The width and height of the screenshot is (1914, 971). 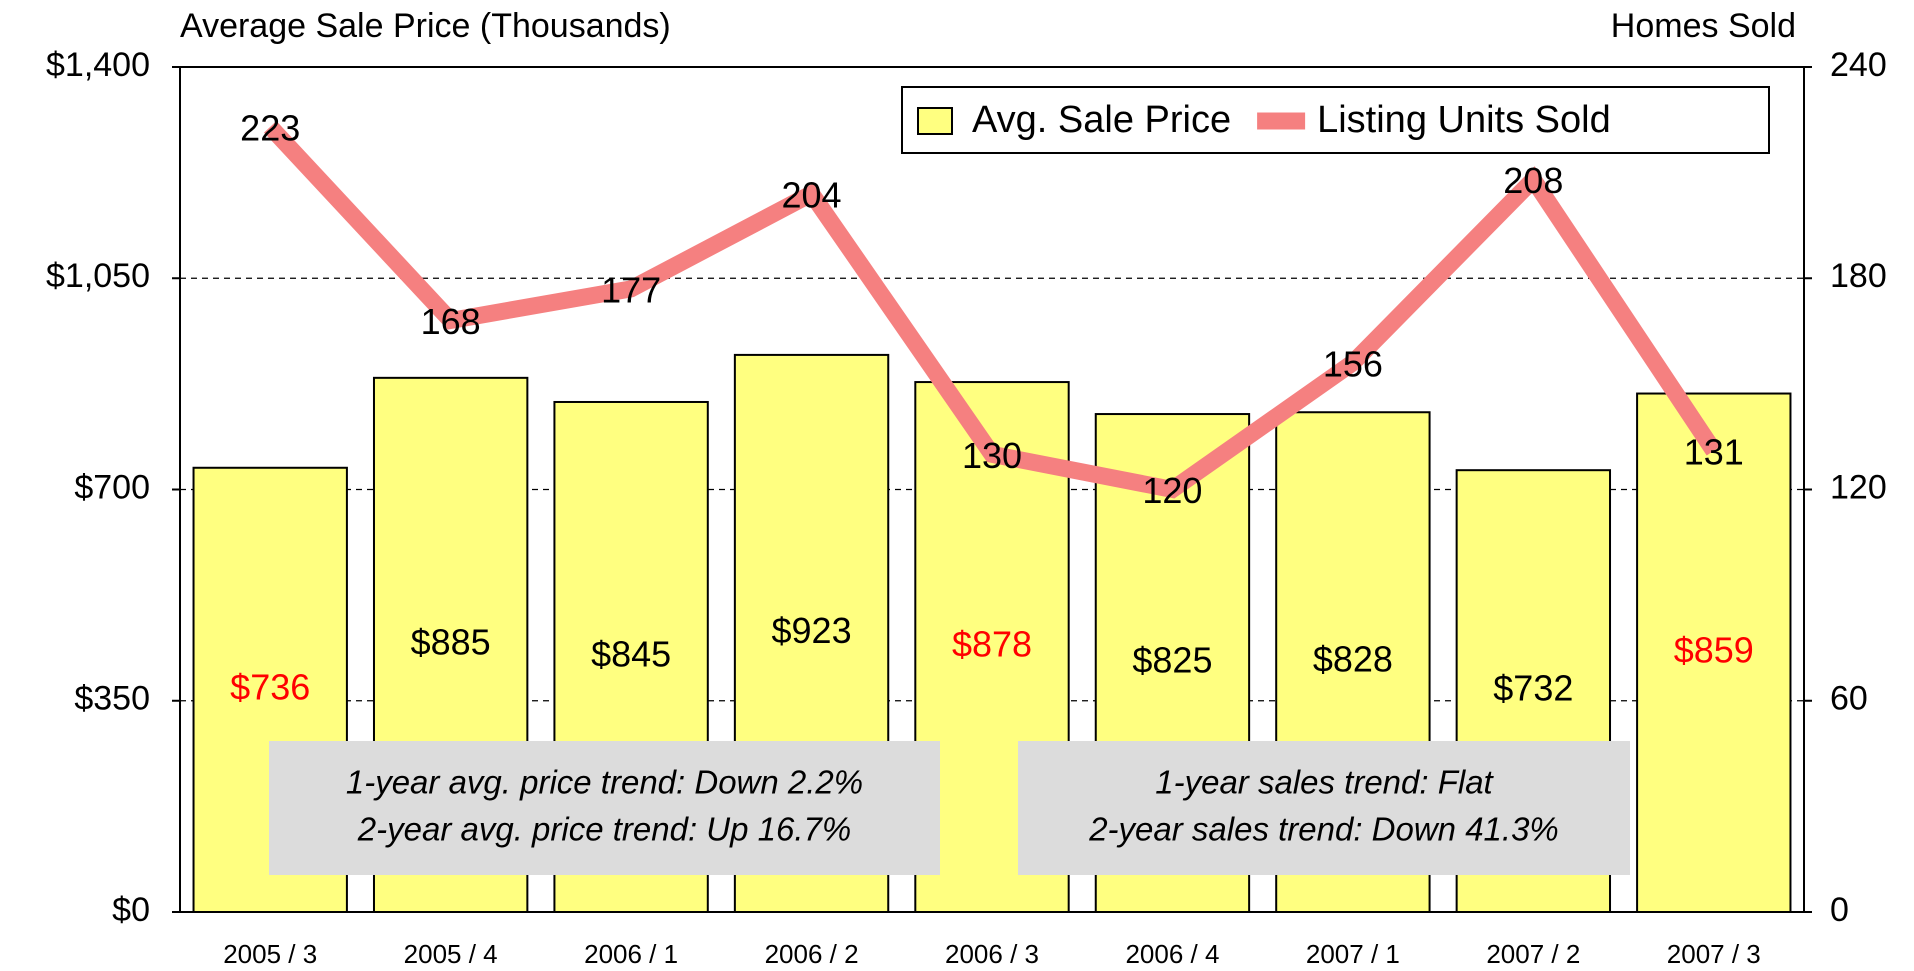 What do you see at coordinates (98, 65) in the screenshot?
I see `y-tick-label: $1,400` at bounding box center [98, 65].